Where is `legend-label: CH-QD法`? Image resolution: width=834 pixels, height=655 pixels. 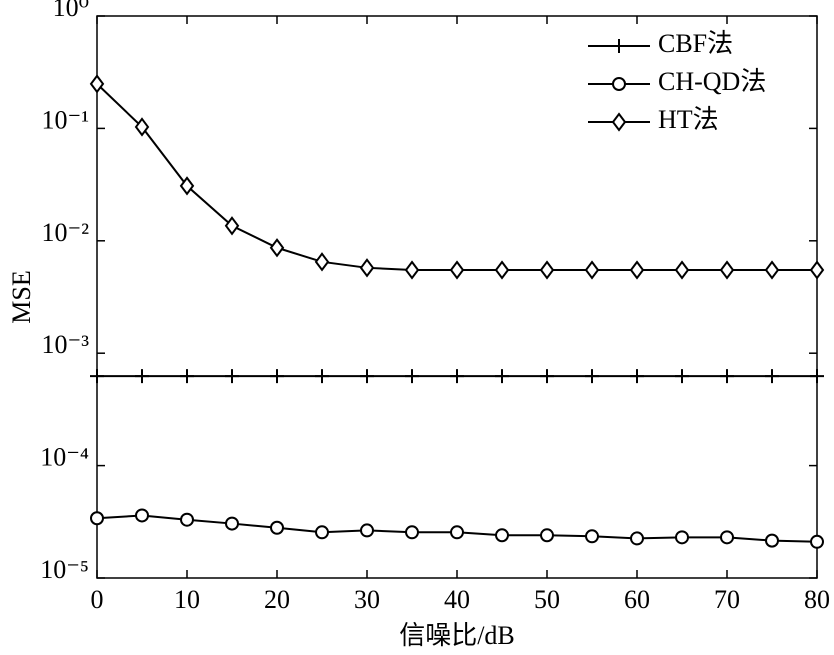 legend-label: CH-QD法 is located at coordinates (712, 81).